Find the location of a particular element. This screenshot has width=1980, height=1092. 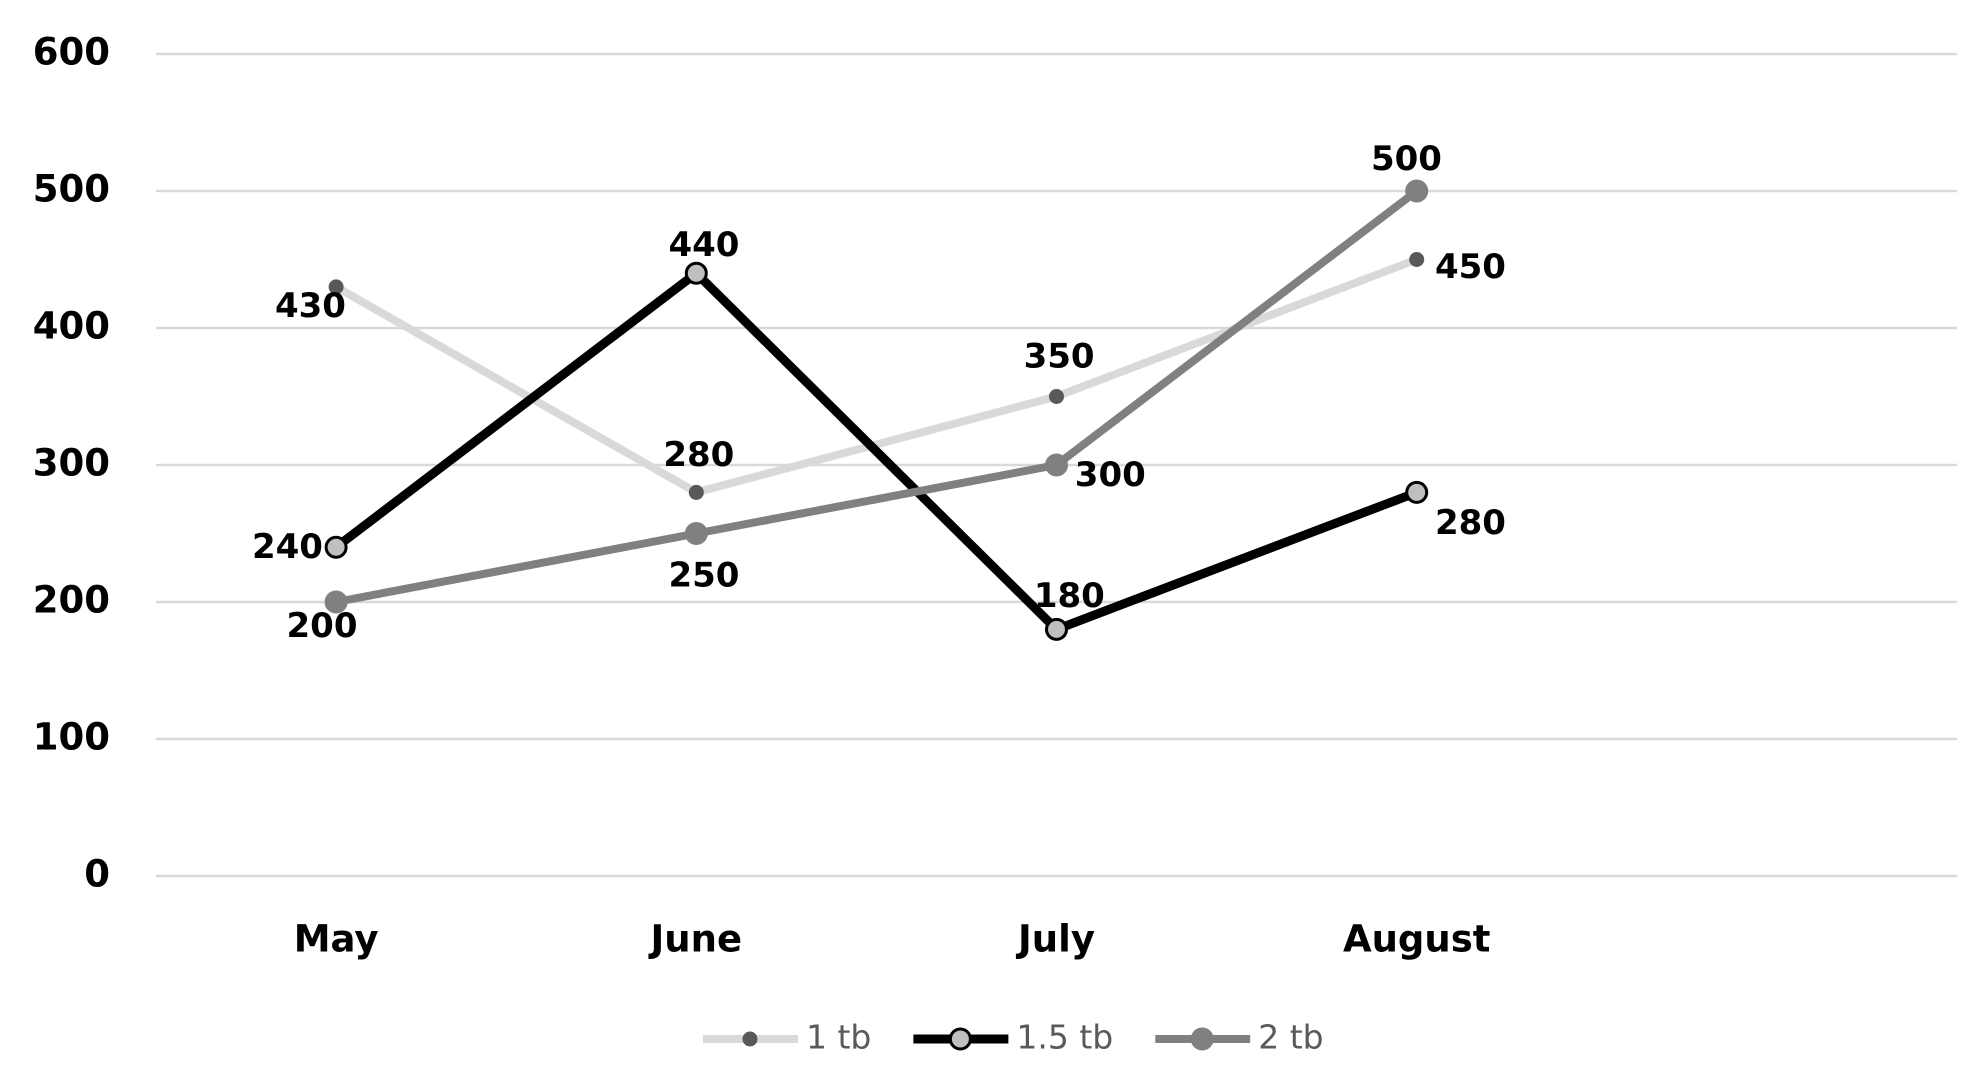

data-label: 180 is located at coordinates (1069, 596).